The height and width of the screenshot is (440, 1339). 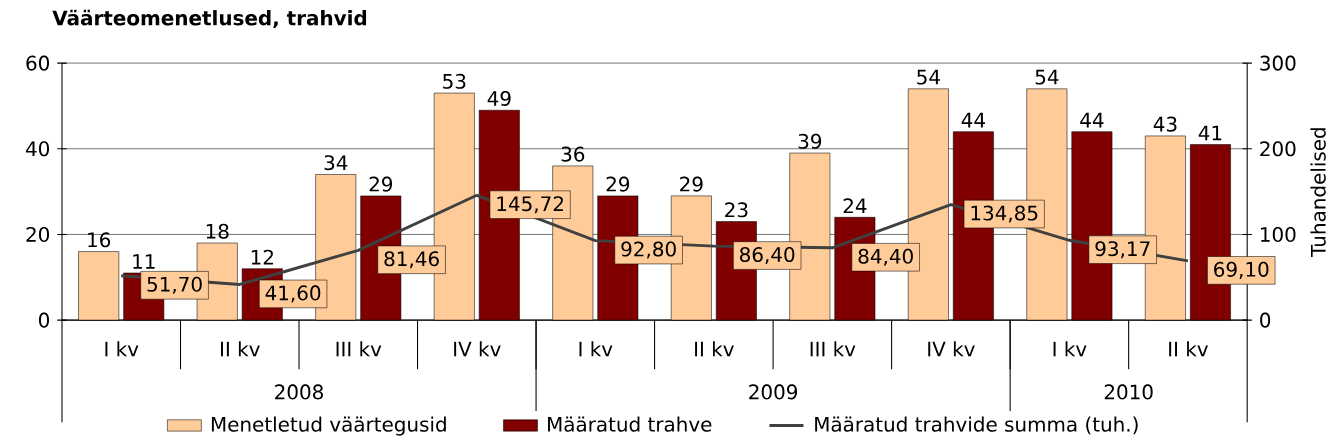 What do you see at coordinates (1265, 320) in the screenshot?
I see `y2-tick-label: 0` at bounding box center [1265, 320].